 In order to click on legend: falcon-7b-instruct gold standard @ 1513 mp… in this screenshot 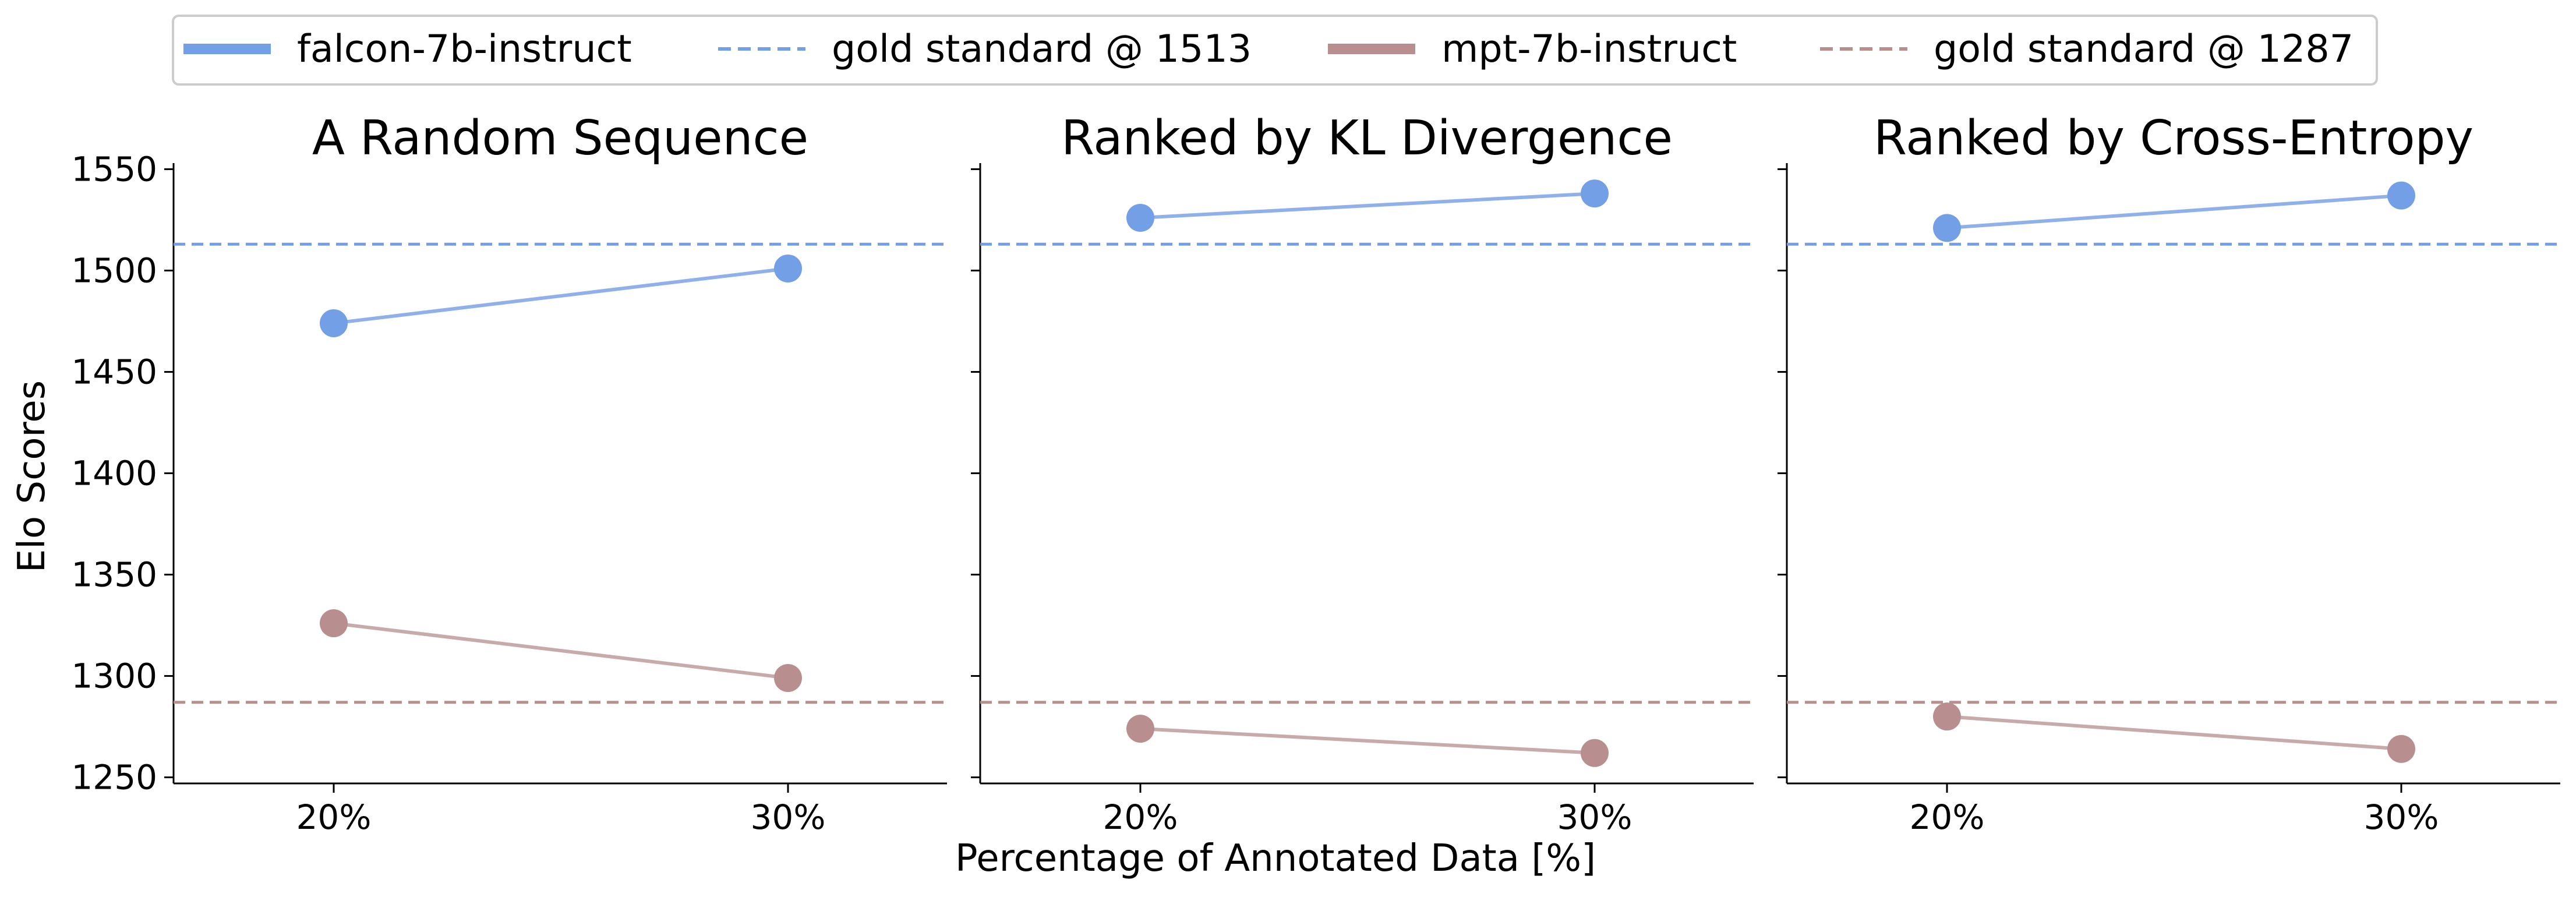, I will do `click(1275, 50)`.